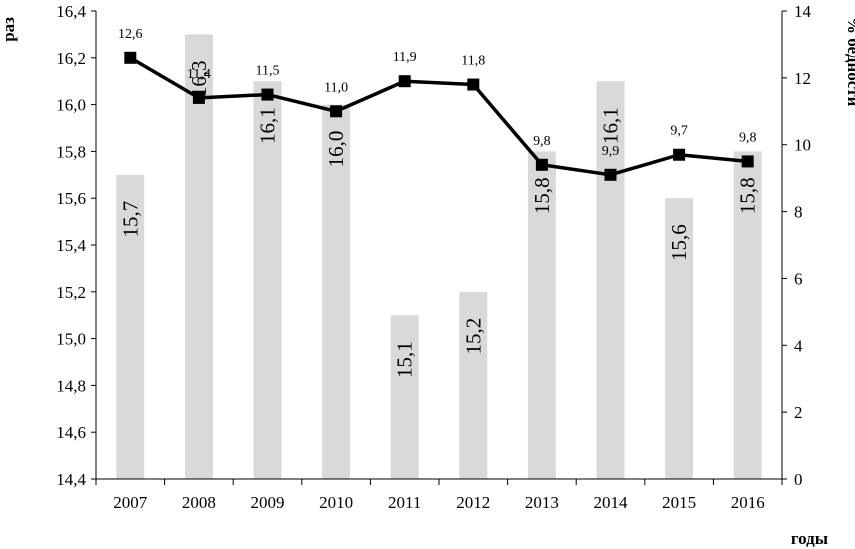 This screenshot has height=549, width=855. Describe the element at coordinates (199, 74) in the screenshot. I see `line-label: 11,4` at that location.